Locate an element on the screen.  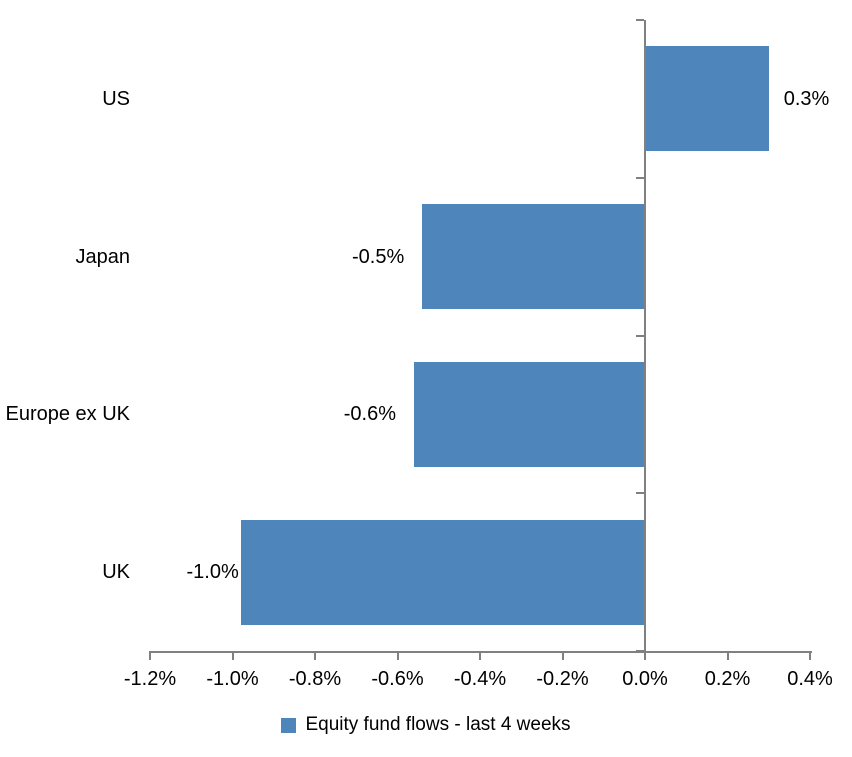
x-tick-label: -1.0% is located at coordinates (232, 679).